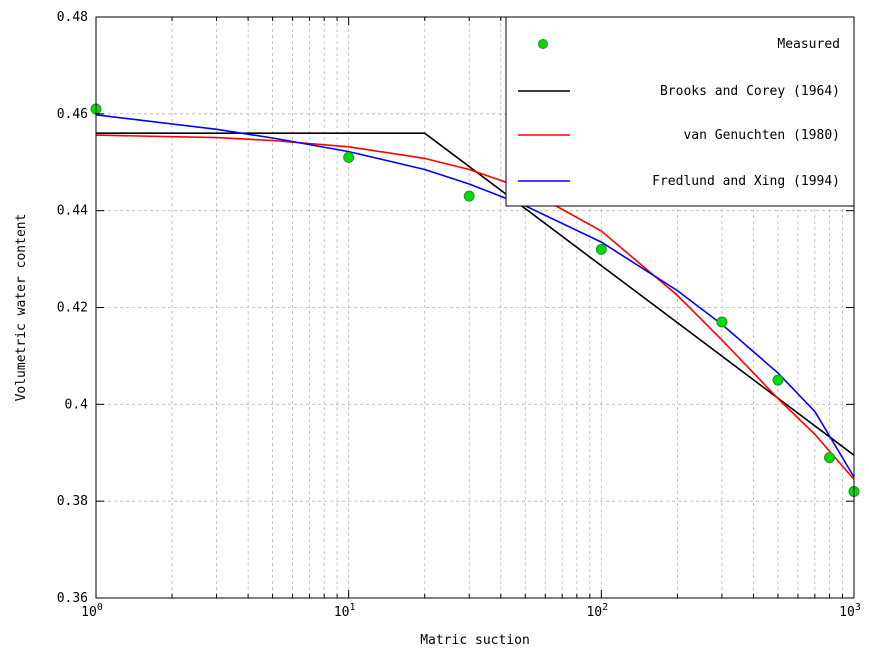  Describe the element at coordinates (750, 91) in the screenshot. I see `legend-label: Brooks and Corey (1964)` at that location.